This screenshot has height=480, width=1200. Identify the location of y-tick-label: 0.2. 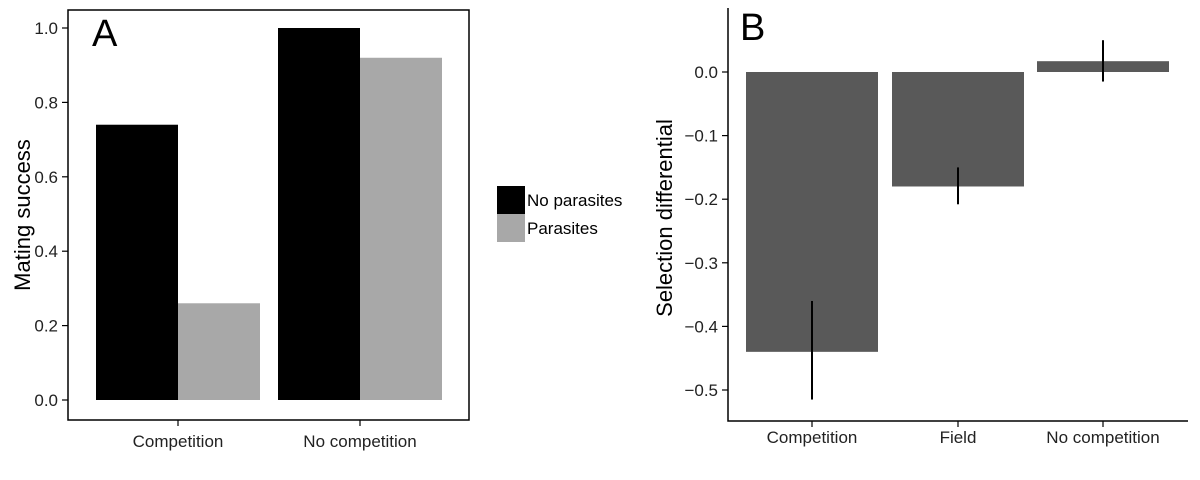
(46, 326).